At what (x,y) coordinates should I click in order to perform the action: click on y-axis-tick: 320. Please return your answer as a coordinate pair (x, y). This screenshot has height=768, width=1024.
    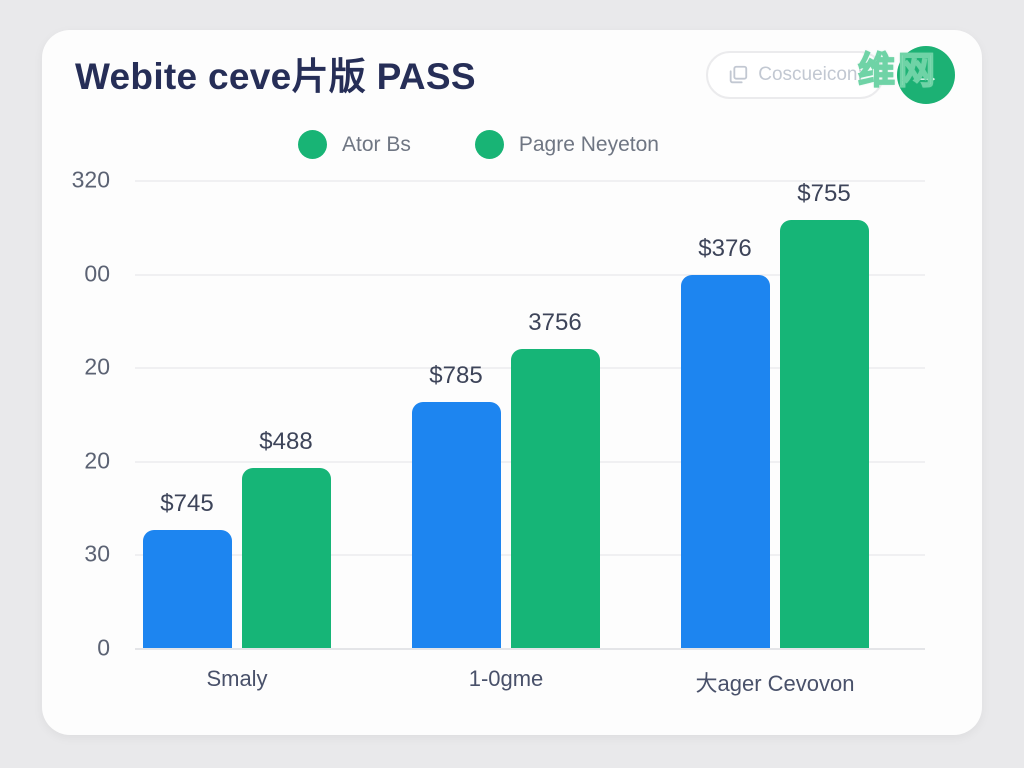
    Looking at the image, I should click on (90, 179).